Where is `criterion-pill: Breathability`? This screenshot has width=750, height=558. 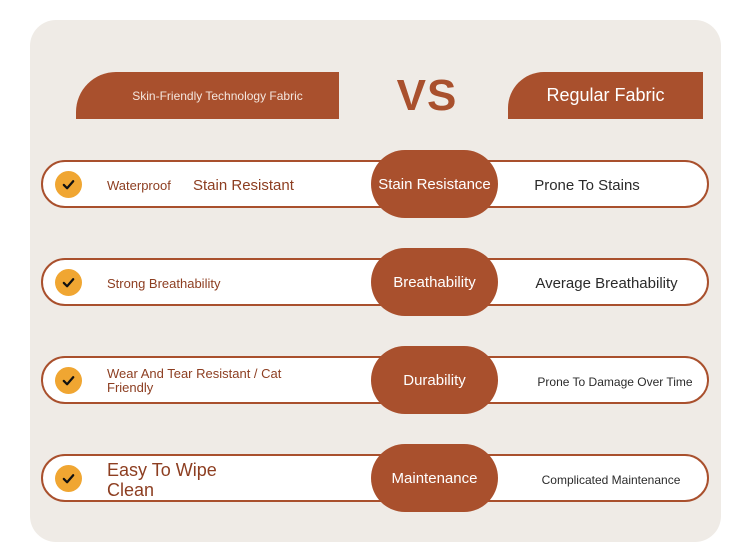
criterion-pill: Breathability is located at coordinates (434, 282).